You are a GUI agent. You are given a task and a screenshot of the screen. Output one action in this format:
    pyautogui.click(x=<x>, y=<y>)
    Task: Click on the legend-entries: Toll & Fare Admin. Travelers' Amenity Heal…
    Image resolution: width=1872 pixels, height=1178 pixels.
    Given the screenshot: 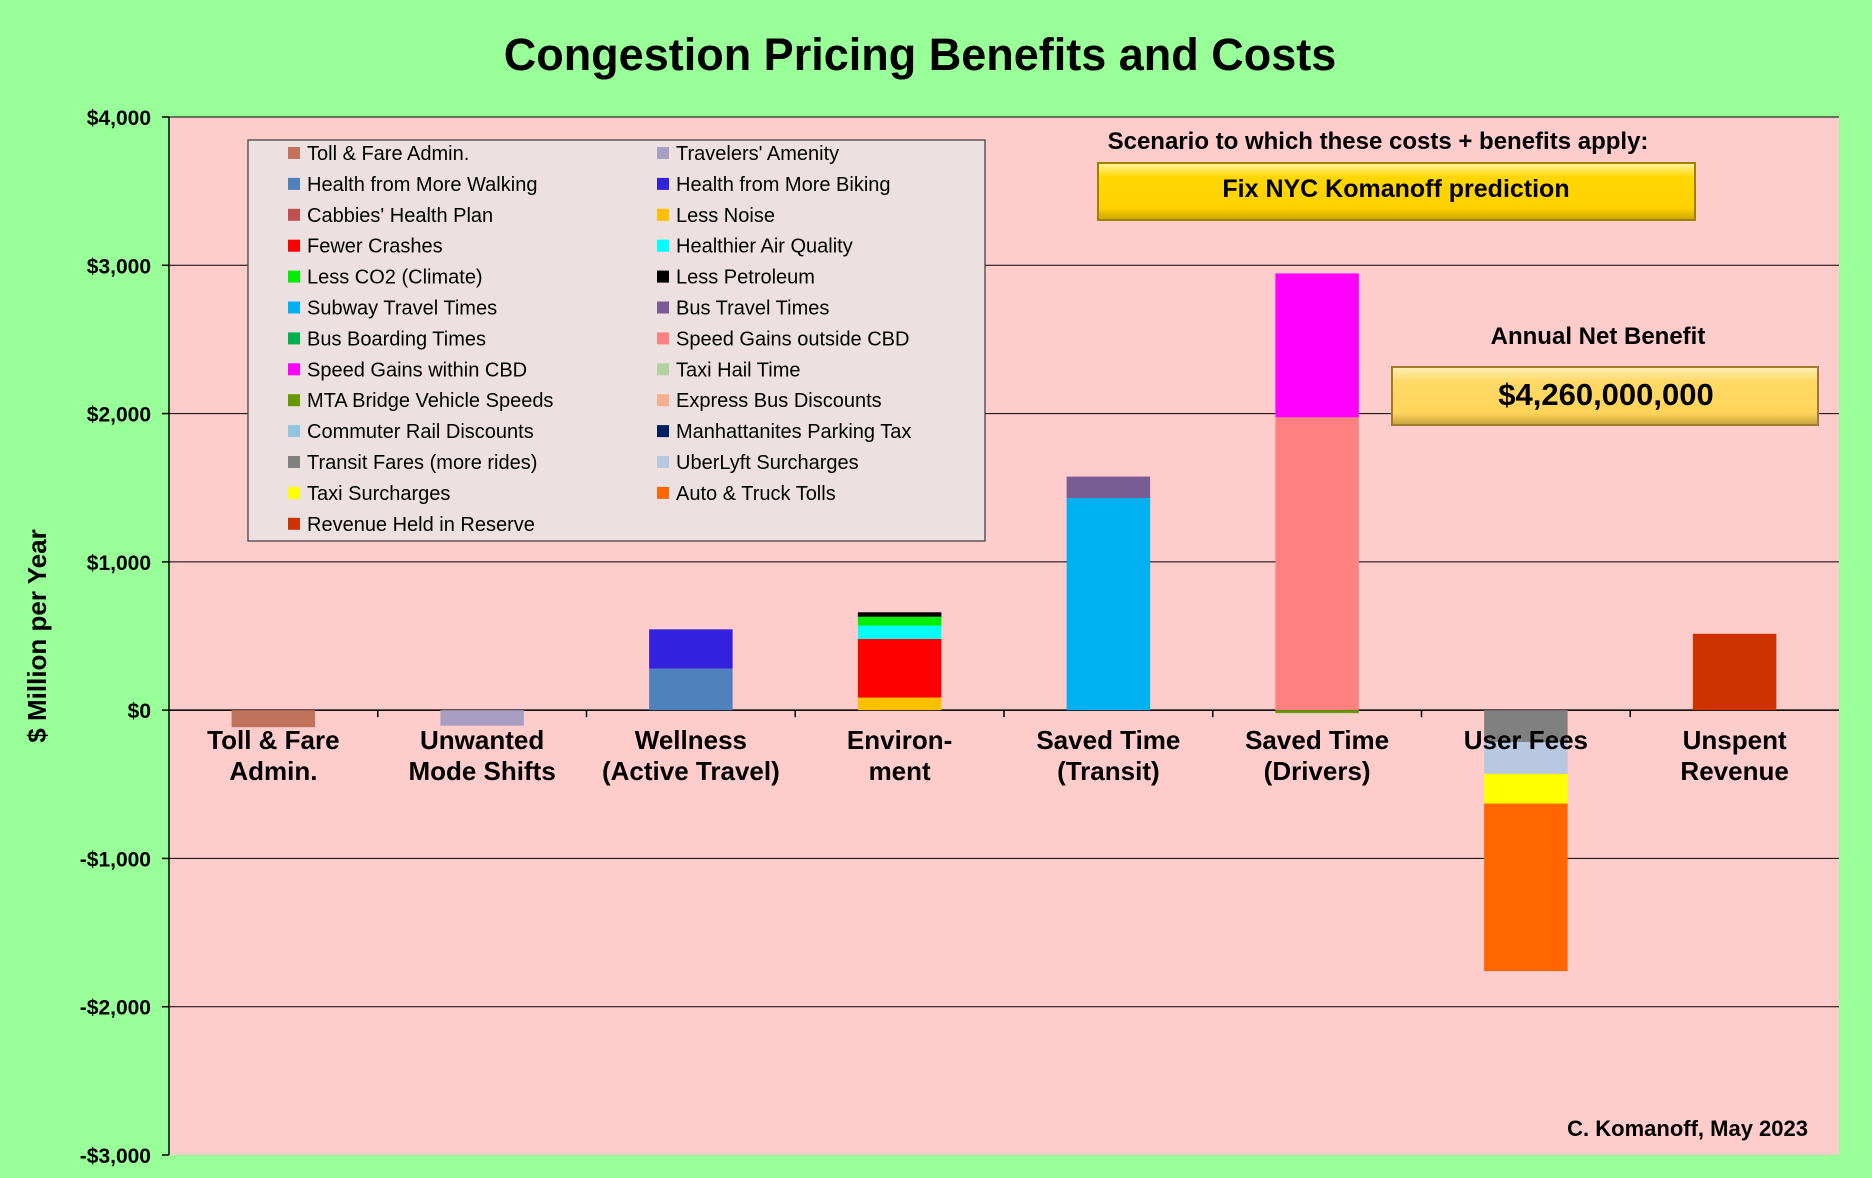 What is the action you would take?
    pyautogui.click(x=599, y=339)
    